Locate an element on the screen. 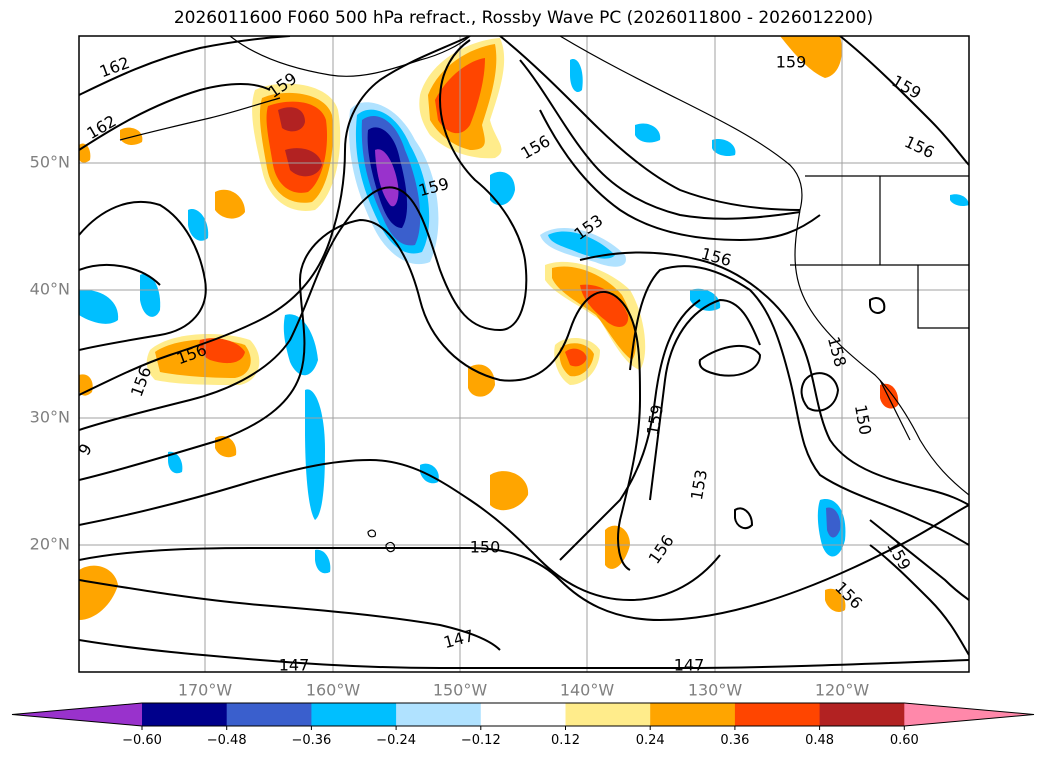  contour-label: 159 is located at coordinates (791, 62).